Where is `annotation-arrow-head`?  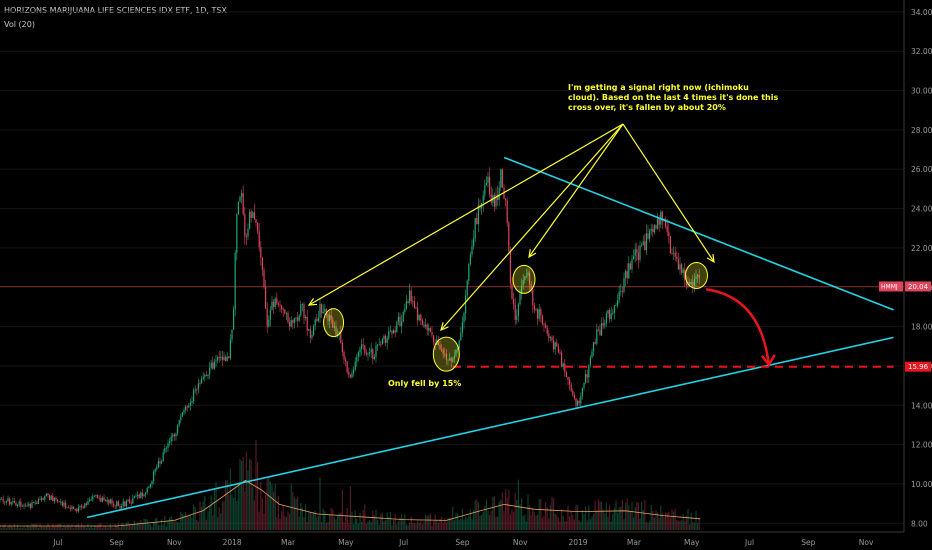
annotation-arrow-head is located at coordinates (444, 327).